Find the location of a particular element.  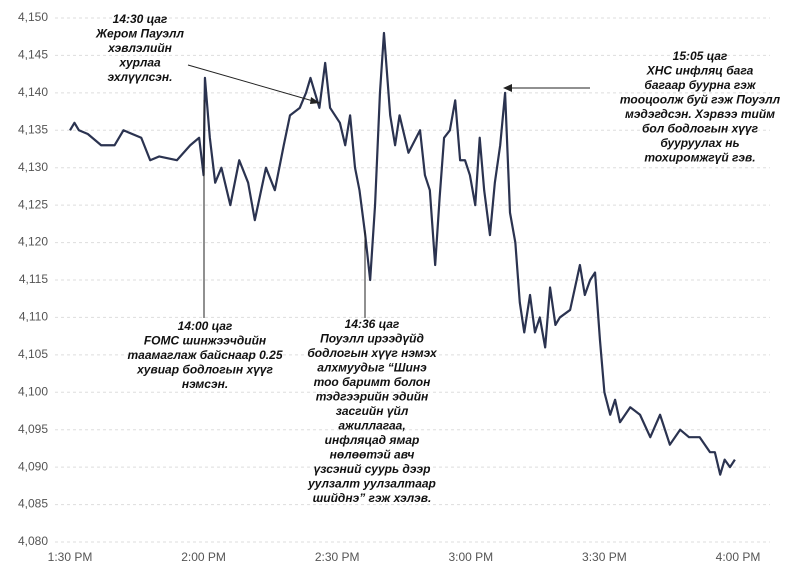

y-tick-label: 4,145 is located at coordinates (33, 55).